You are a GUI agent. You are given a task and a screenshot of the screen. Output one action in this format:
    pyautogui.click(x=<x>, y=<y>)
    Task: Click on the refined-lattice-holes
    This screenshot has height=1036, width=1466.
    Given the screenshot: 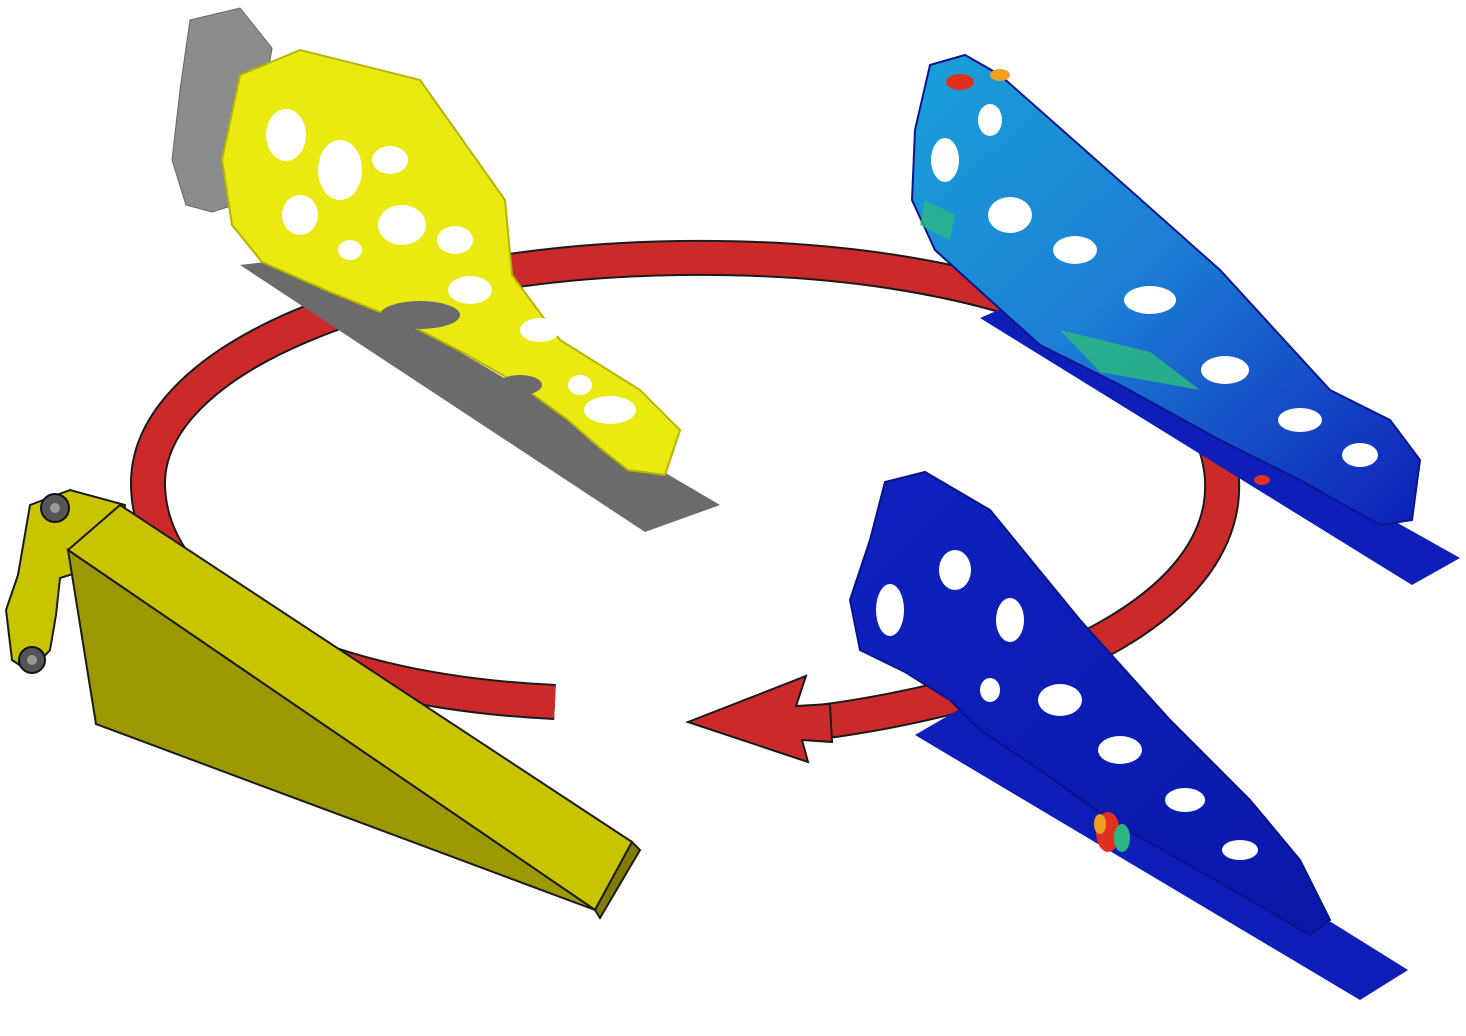 What is the action you would take?
    pyautogui.click(x=1067, y=705)
    